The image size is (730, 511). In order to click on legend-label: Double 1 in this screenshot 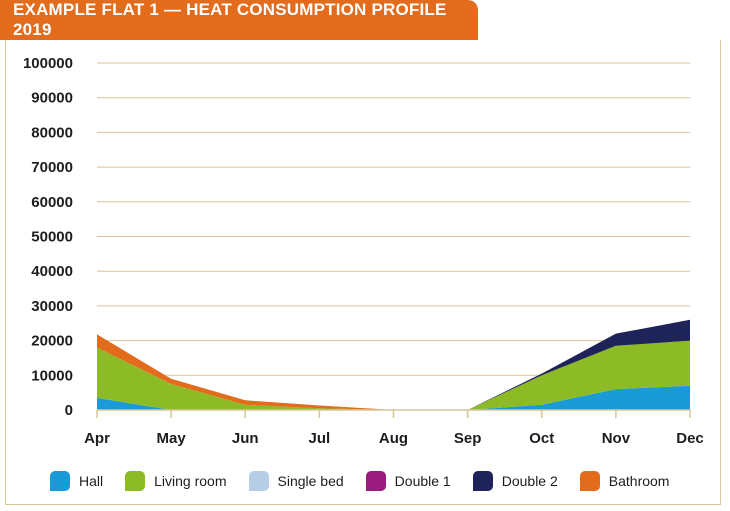, I will do `click(422, 481)`.